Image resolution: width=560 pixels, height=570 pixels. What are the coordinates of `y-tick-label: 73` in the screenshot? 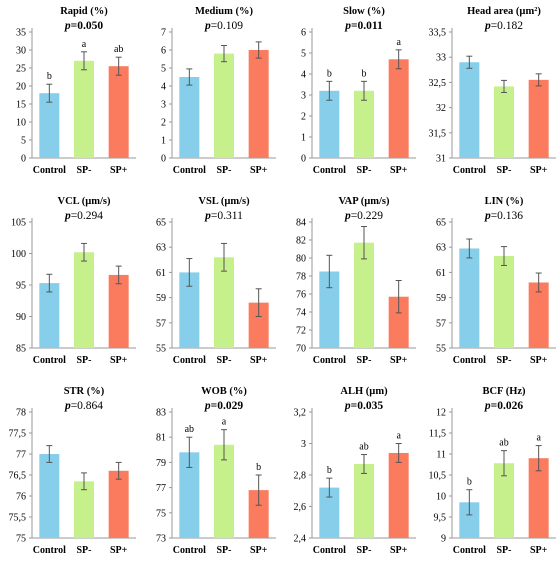 It's located at (161, 539).